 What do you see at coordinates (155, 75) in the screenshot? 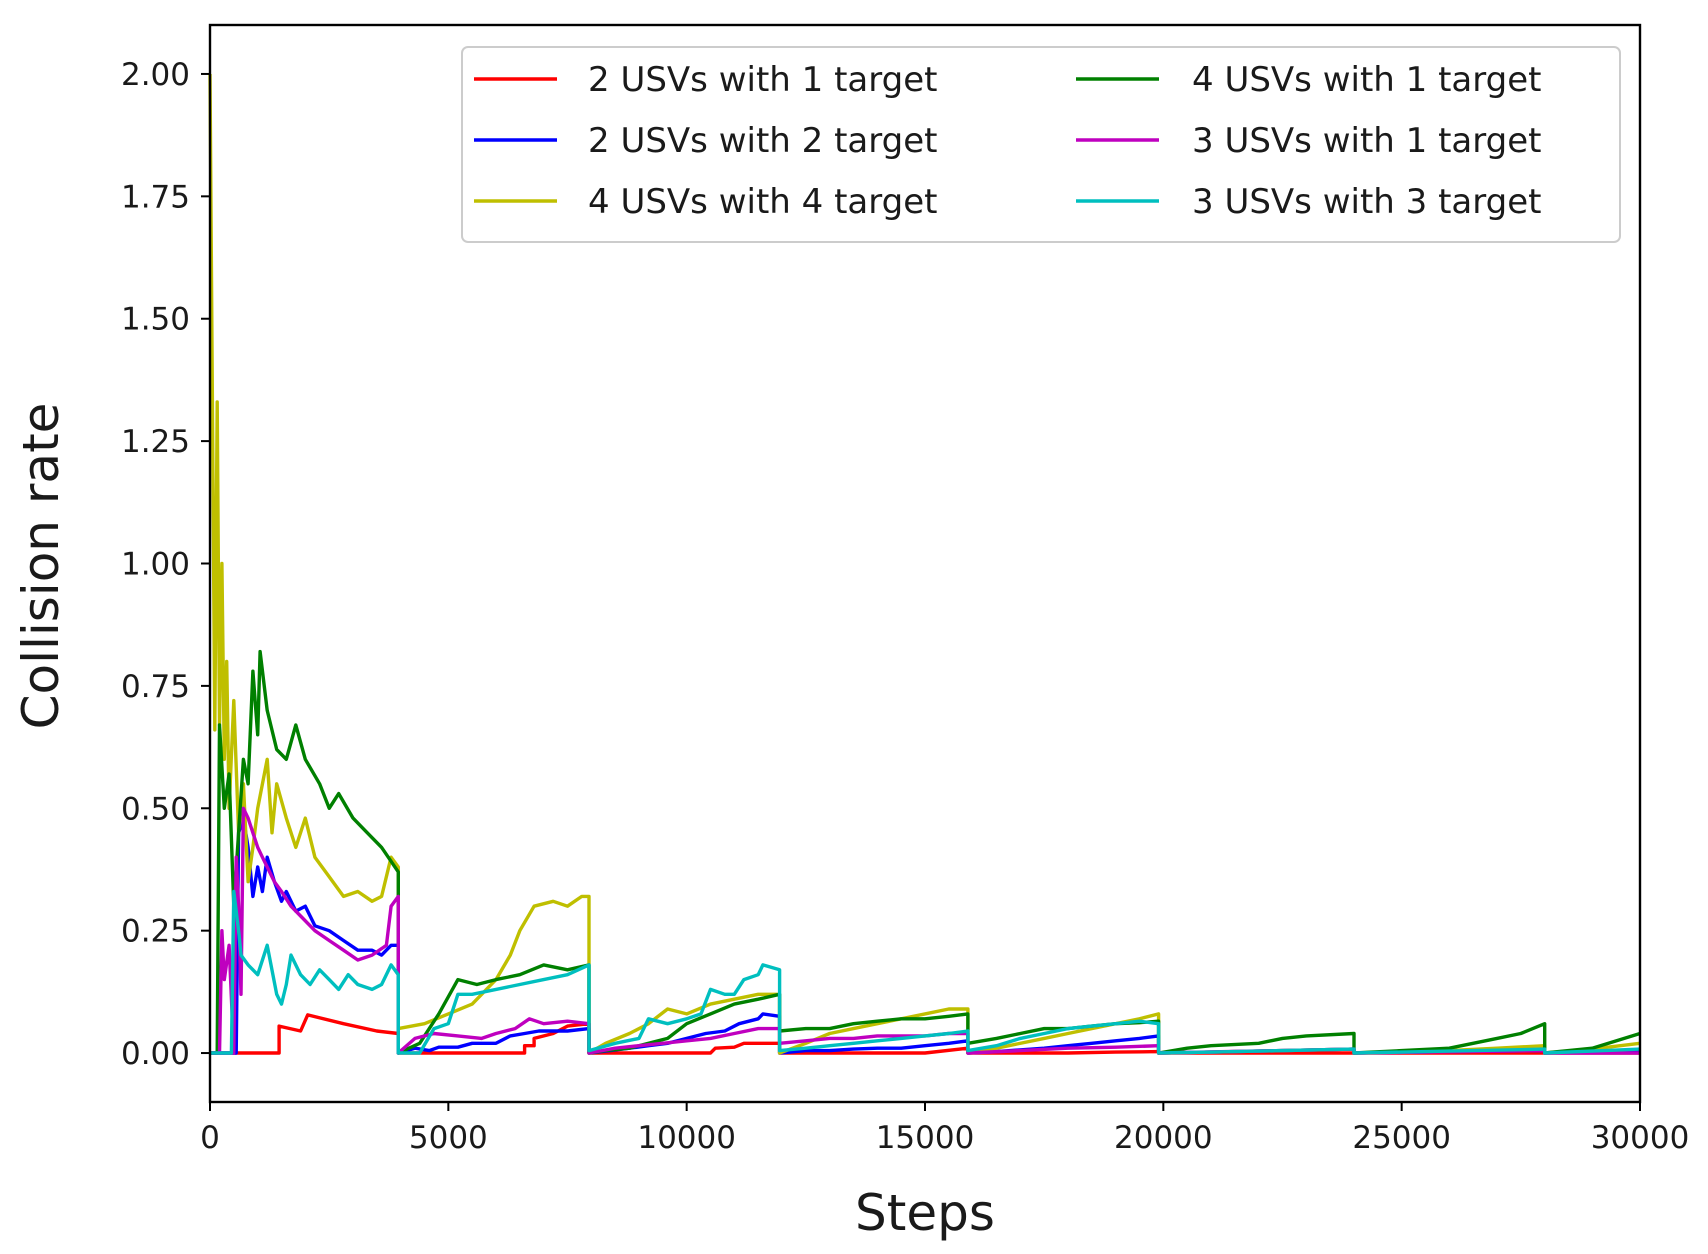
I see `y-tick-label: 2.00` at bounding box center [155, 75].